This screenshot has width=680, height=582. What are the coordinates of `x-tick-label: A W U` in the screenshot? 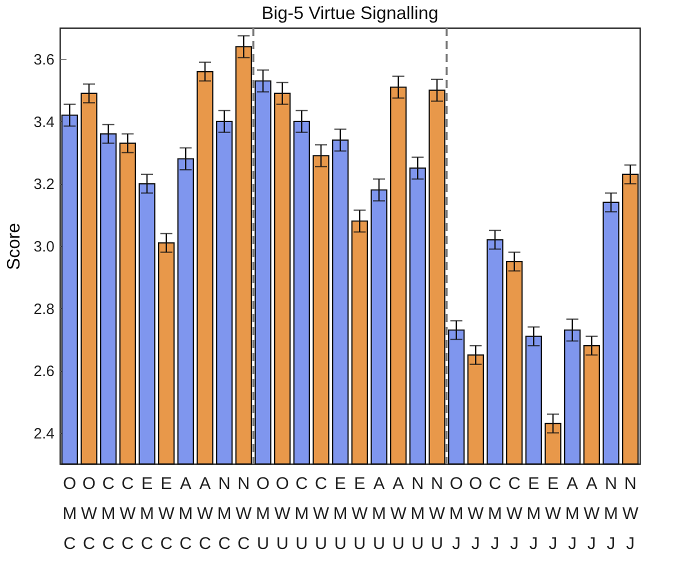 It's located at (398, 513).